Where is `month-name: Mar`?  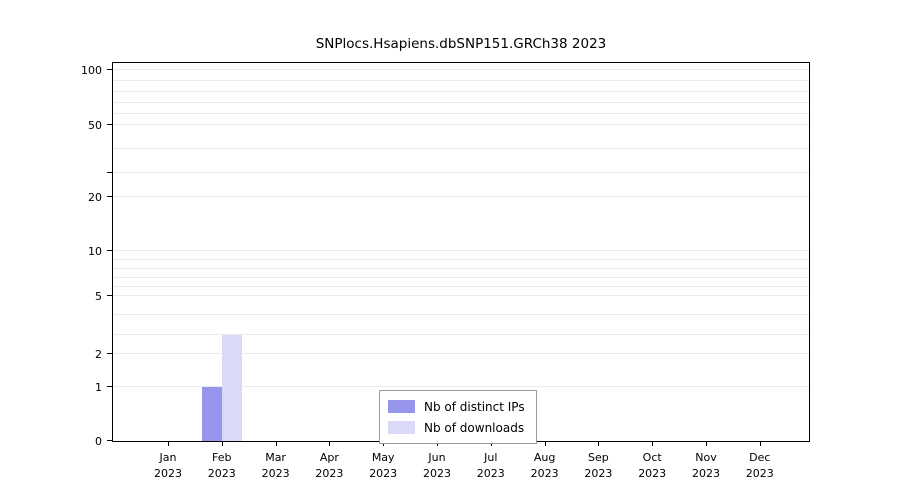
month-name: Mar is located at coordinates (275, 457).